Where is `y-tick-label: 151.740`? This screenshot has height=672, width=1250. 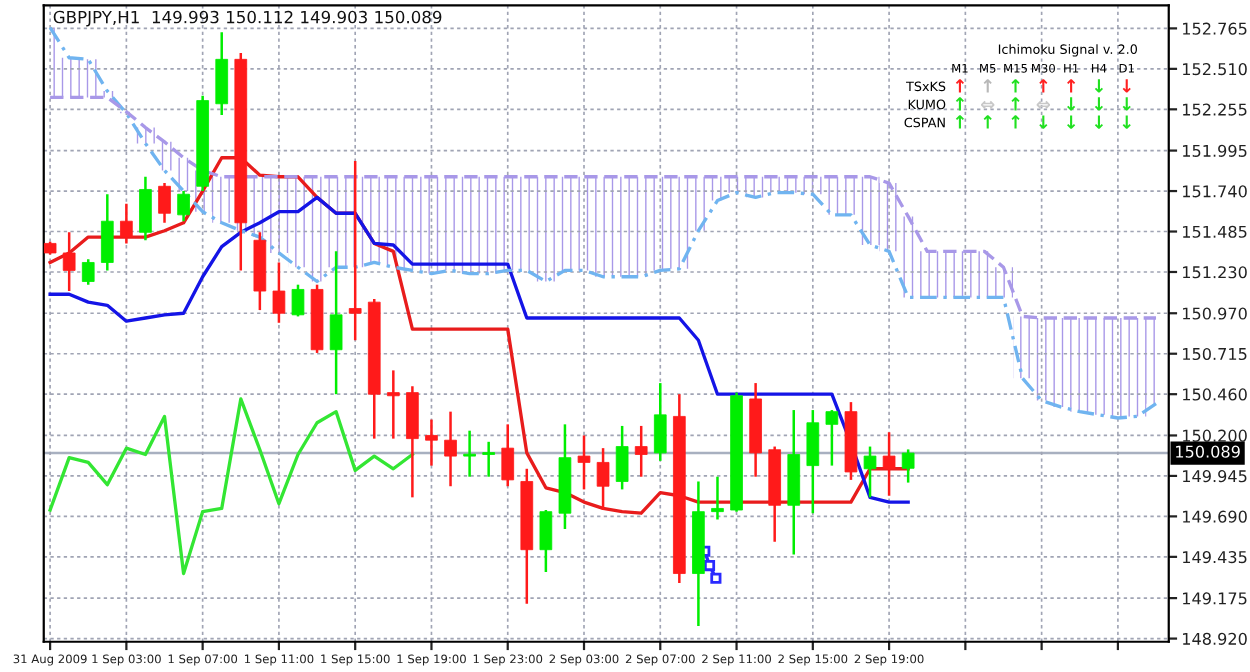
y-tick-label: 151.740 is located at coordinates (1215, 191).